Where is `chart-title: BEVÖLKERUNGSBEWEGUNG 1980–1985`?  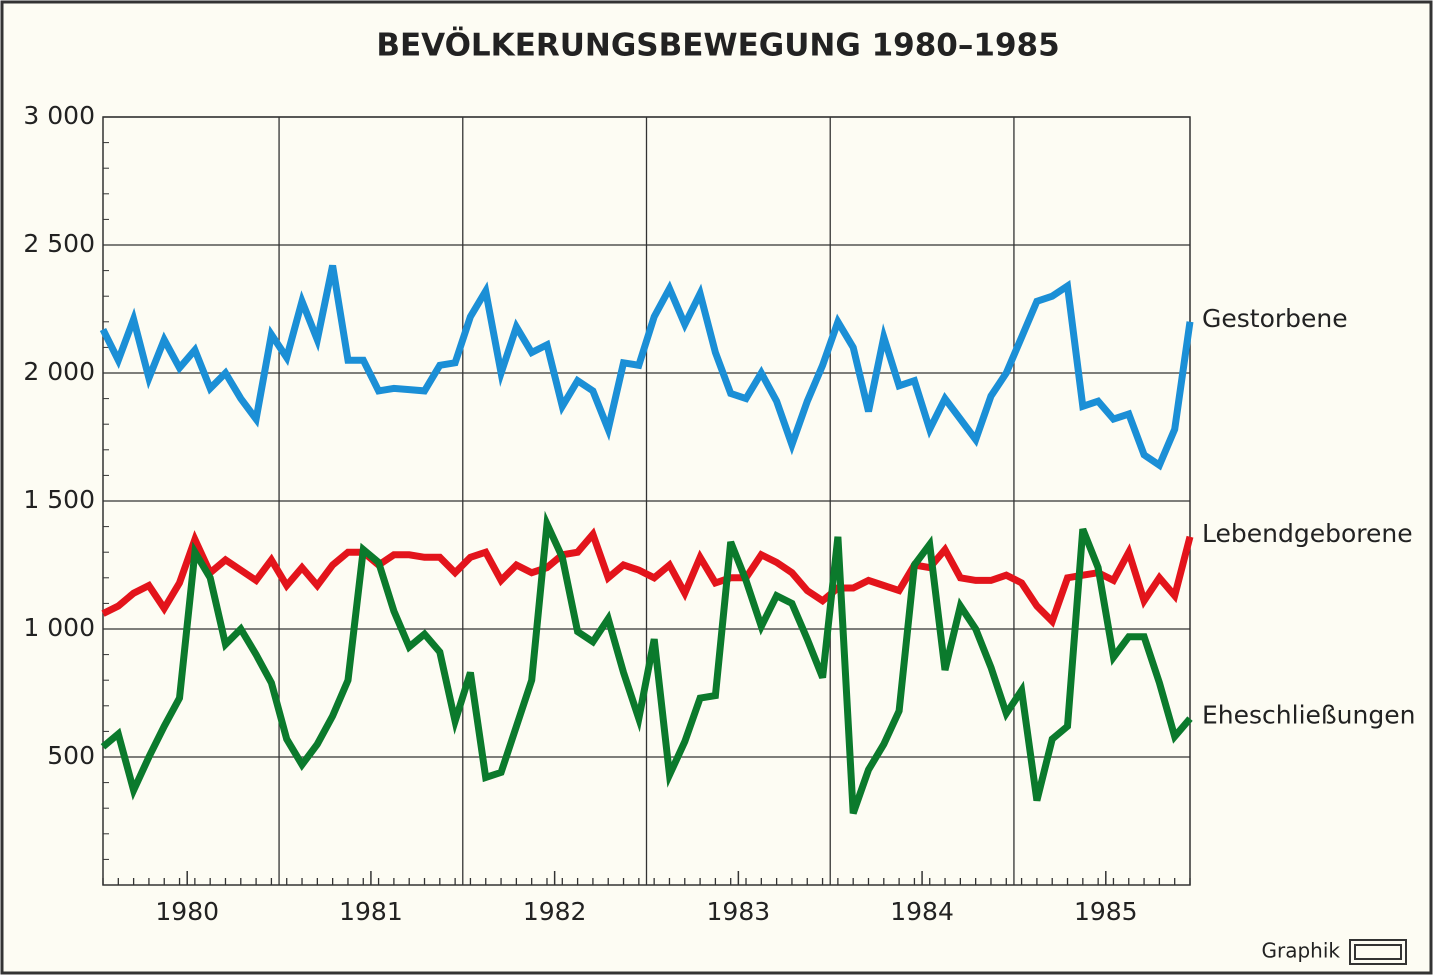
chart-title: BEVÖLKERUNGSBEWEGUNG 1980–1985 is located at coordinates (717, 45).